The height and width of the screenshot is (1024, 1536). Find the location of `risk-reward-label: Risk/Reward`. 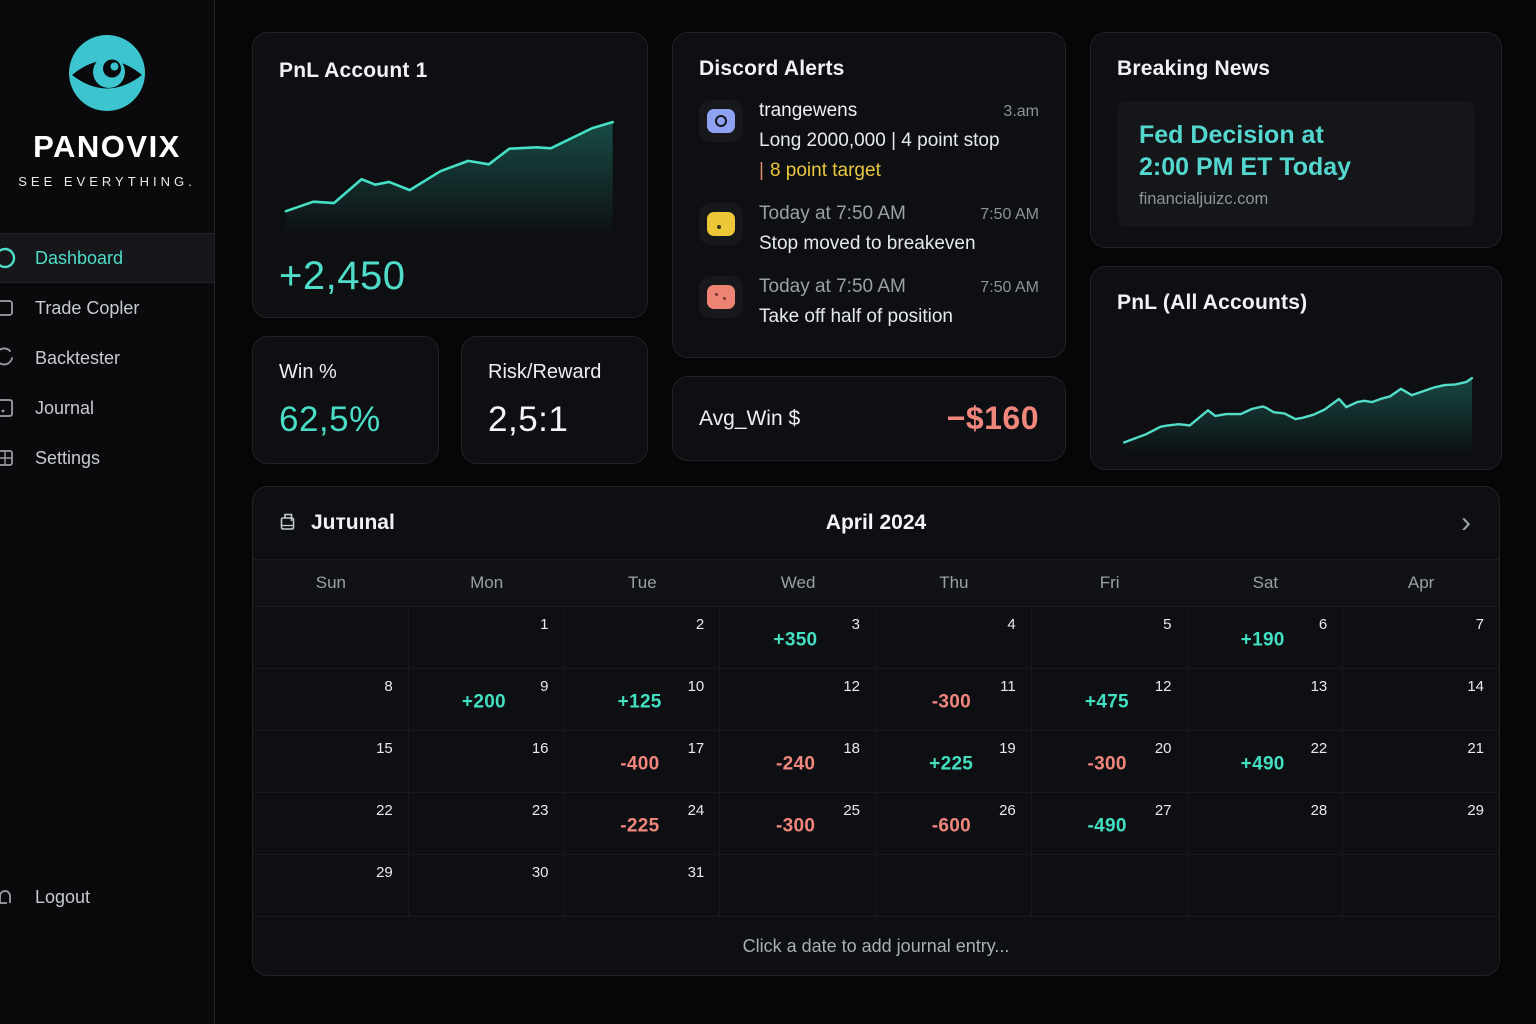

risk-reward-label: Risk/Reward is located at coordinates (545, 372).